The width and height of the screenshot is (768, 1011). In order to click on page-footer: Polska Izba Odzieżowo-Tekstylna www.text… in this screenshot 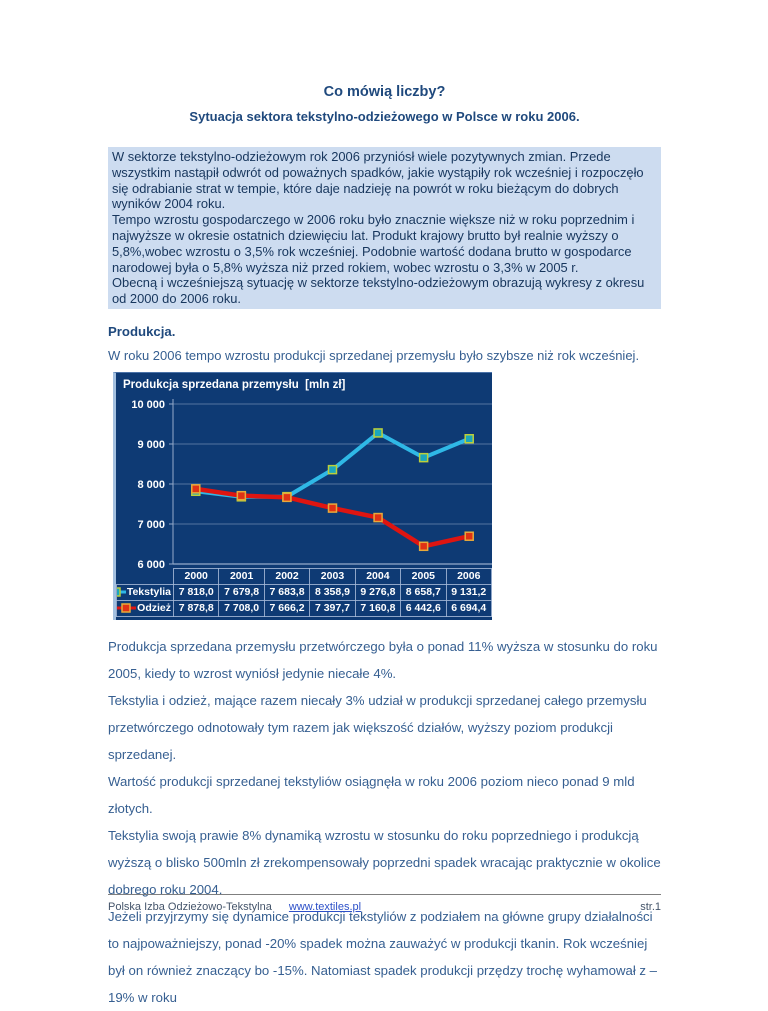, I will do `click(384, 903)`.